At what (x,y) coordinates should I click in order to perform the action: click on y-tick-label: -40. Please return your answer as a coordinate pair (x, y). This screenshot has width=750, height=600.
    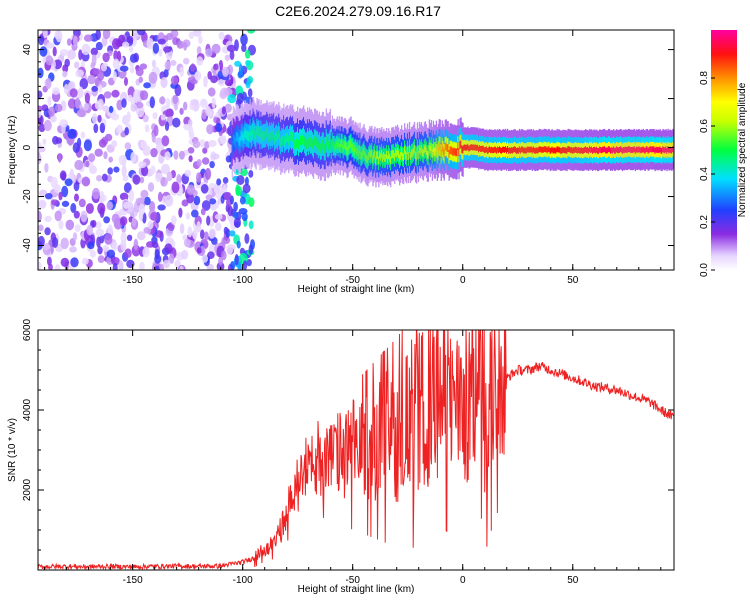
    Looking at the image, I should click on (27, 245).